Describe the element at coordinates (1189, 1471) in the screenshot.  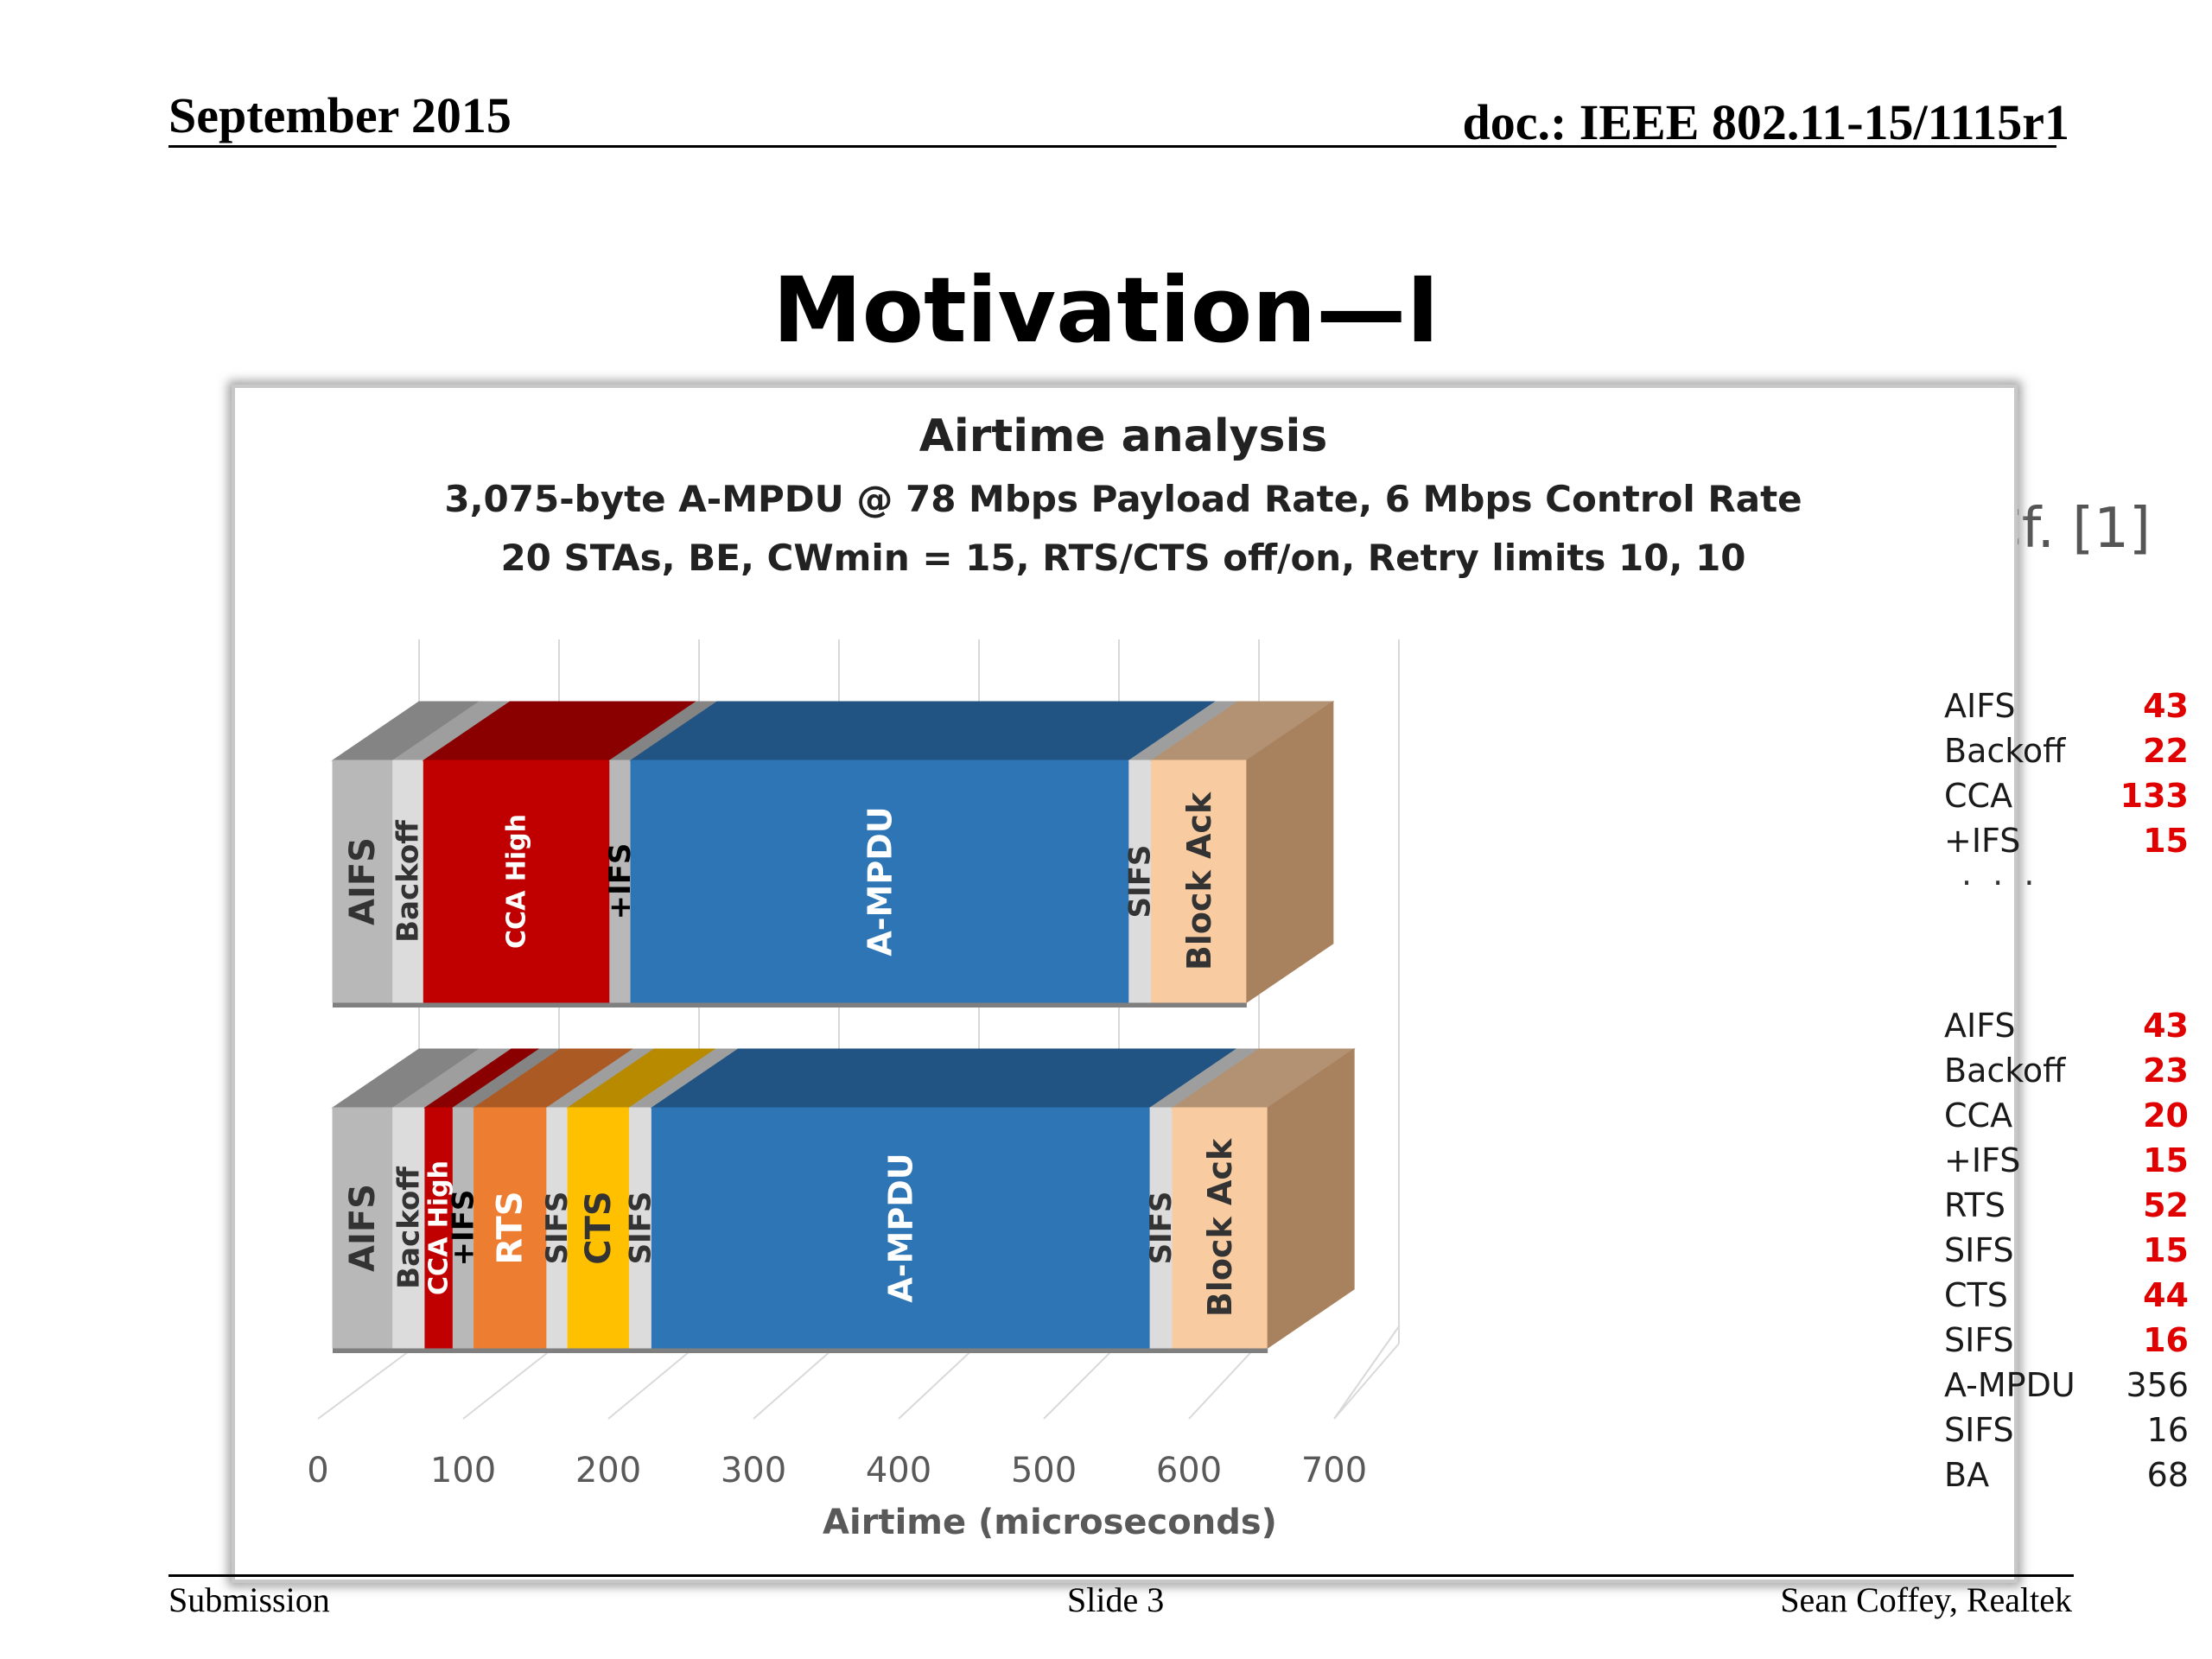
I see `x-tick-label: 600` at that location.